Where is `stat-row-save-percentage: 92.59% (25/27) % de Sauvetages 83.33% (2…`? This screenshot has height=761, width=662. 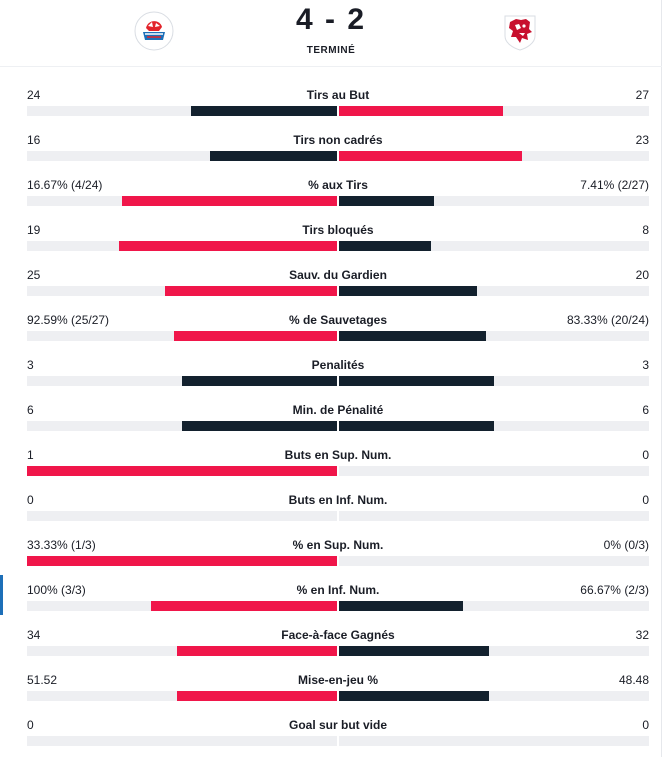
stat-row-save-percentage: 92.59% (25/27) % de Sauvetages 83.33% (2… is located at coordinates (338, 333).